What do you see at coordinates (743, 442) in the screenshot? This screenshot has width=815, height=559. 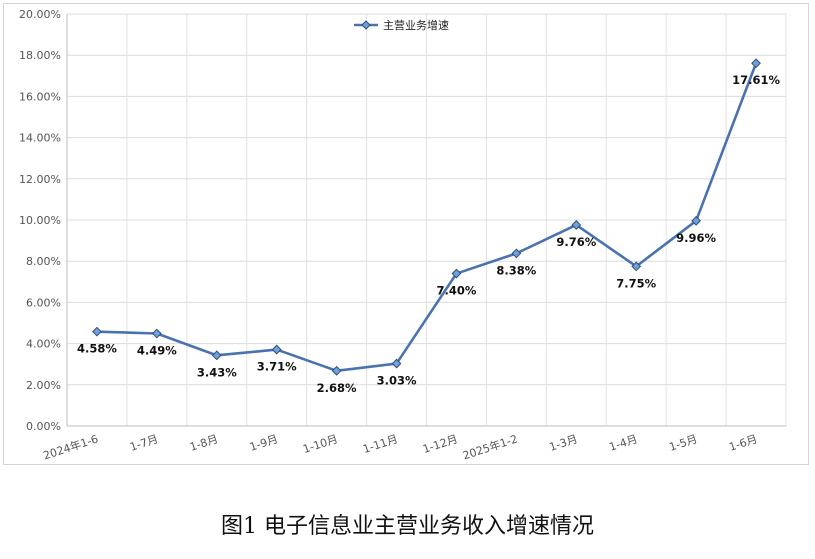 I see `x-tick-label: 1-6月` at bounding box center [743, 442].